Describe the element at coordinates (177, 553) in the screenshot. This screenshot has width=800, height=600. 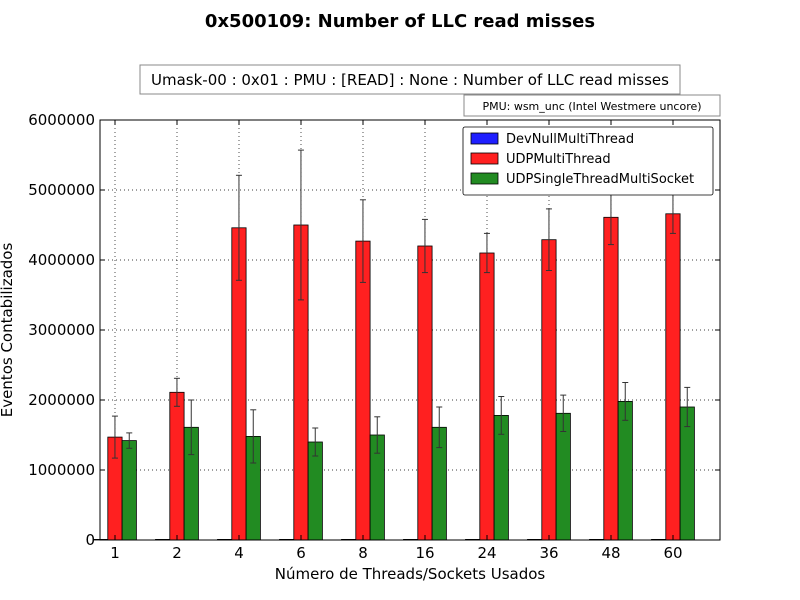
I see `x-tick-label: 2` at that location.